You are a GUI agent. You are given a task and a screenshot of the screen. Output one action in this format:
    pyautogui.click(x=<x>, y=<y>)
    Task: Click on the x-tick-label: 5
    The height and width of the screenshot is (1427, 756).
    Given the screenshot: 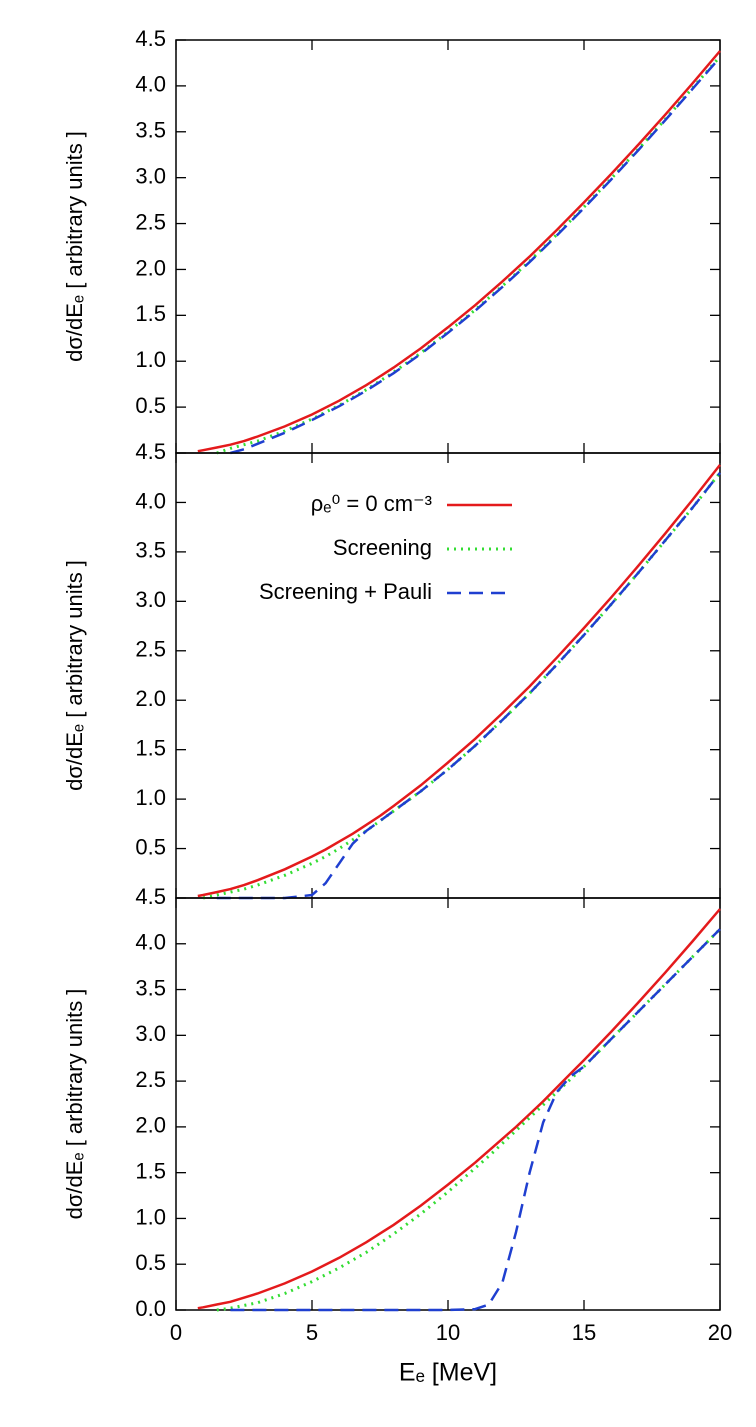 What is the action you would take?
    pyautogui.click(x=312, y=1332)
    